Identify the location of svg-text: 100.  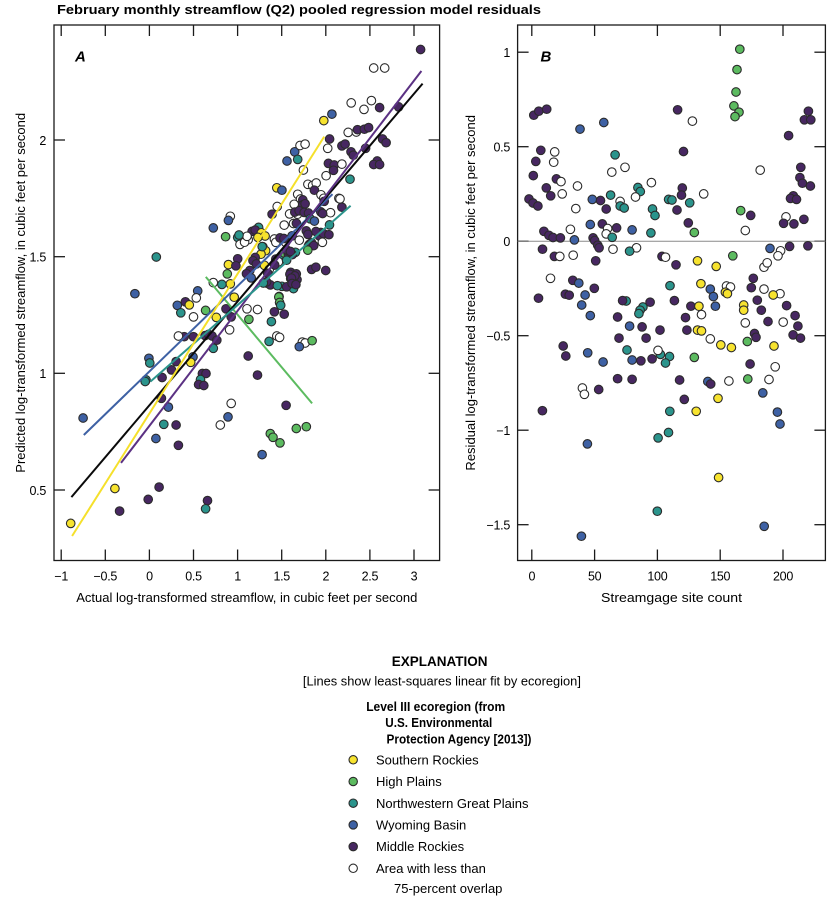
(657, 577).